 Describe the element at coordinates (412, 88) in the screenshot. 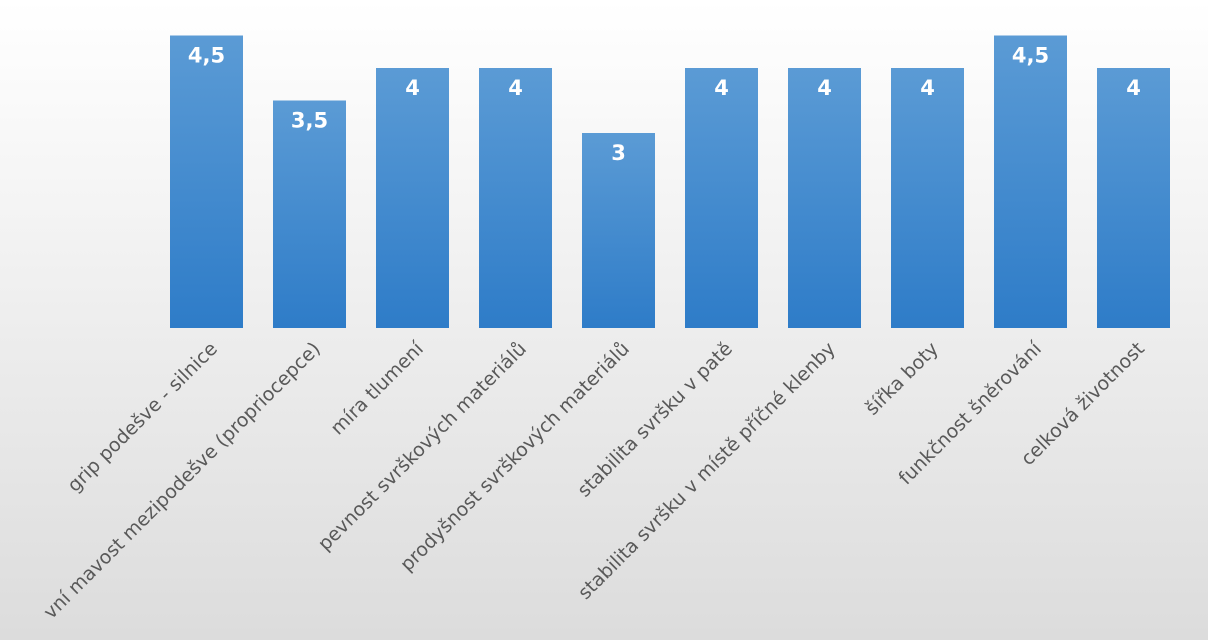

I see `value-label-3: 4` at that location.